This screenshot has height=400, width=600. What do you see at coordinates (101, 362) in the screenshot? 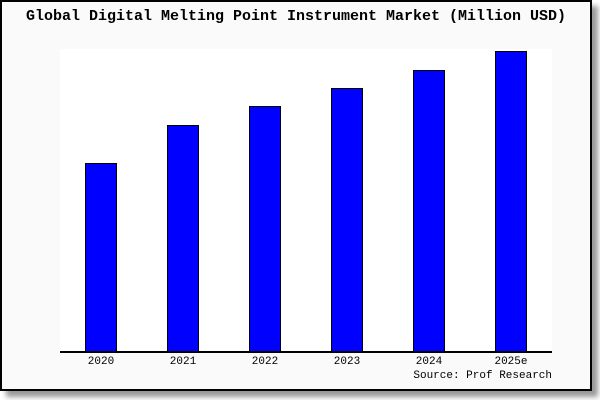
I see `x-tick-label-2020: 2020` at bounding box center [101, 362].